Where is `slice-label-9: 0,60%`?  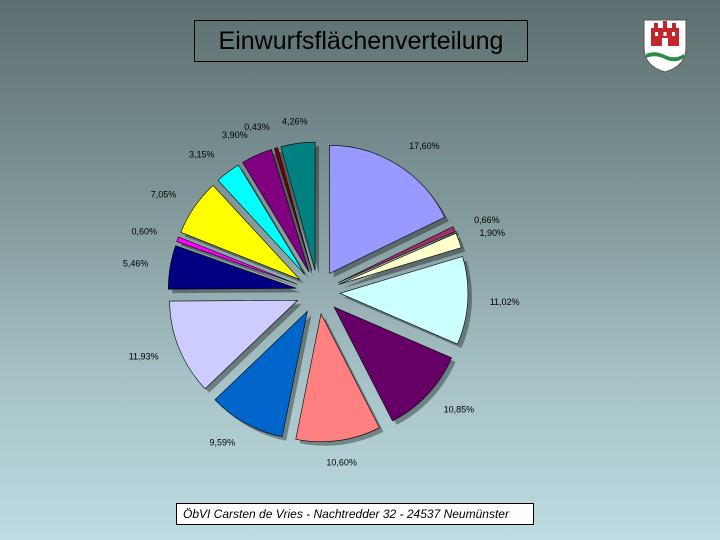
slice-label-9: 0,60% is located at coordinates (144, 232).